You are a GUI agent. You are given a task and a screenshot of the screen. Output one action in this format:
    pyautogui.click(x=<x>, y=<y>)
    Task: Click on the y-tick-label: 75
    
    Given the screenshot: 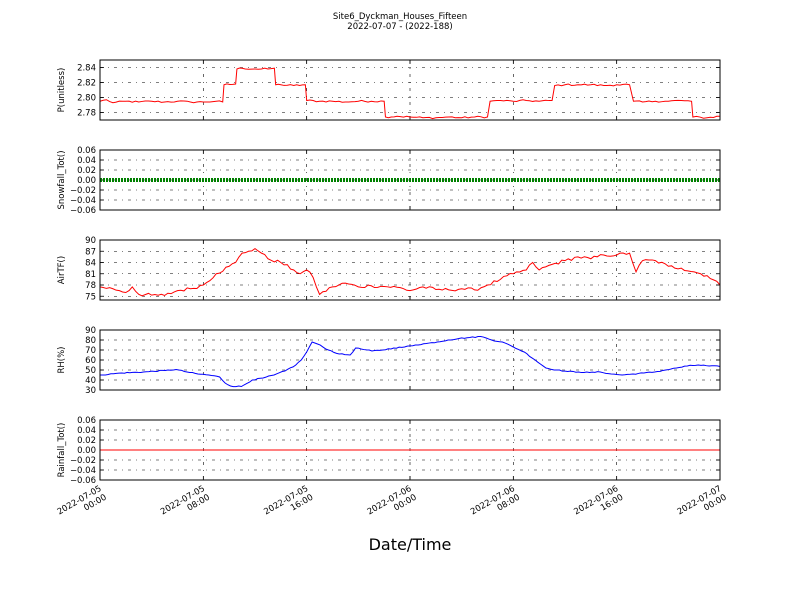 What is the action you would take?
    pyautogui.click(x=90, y=297)
    